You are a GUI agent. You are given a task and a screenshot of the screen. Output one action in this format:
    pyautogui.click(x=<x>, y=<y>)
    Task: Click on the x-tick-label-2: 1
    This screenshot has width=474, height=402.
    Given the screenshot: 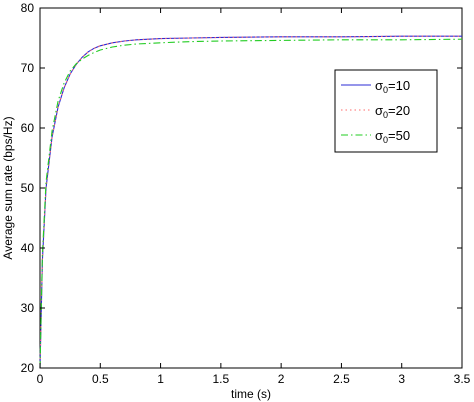 What is the action you would take?
    pyautogui.click(x=160, y=379)
    